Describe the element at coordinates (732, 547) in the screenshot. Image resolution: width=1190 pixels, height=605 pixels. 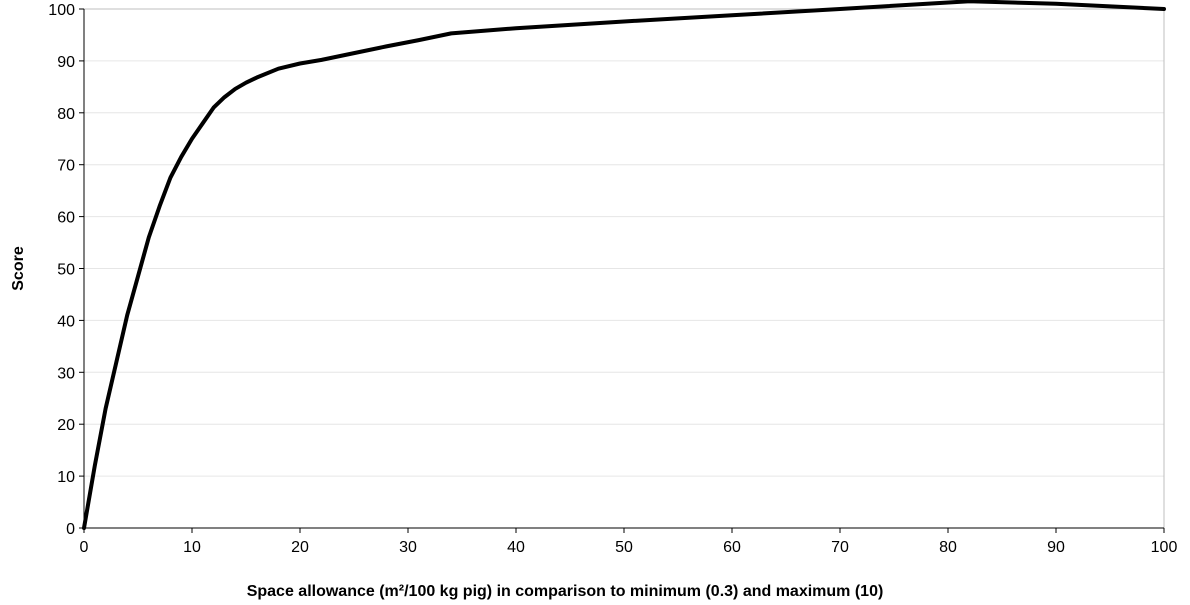
I see `x-tick-label-60: 60` at that location.